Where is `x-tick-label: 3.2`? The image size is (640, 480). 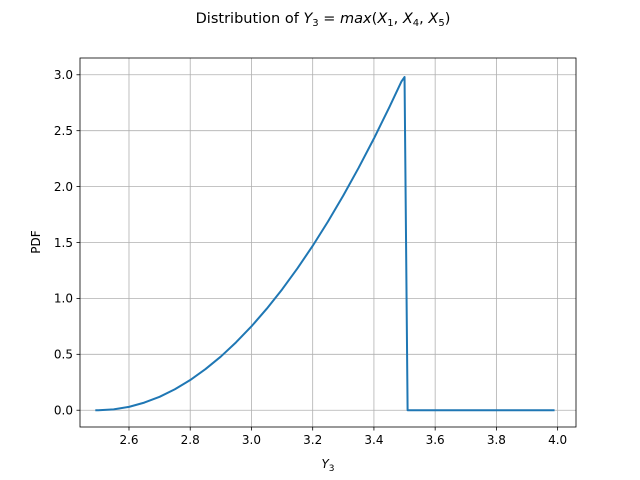 x-tick-label: 3.2 is located at coordinates (312, 440).